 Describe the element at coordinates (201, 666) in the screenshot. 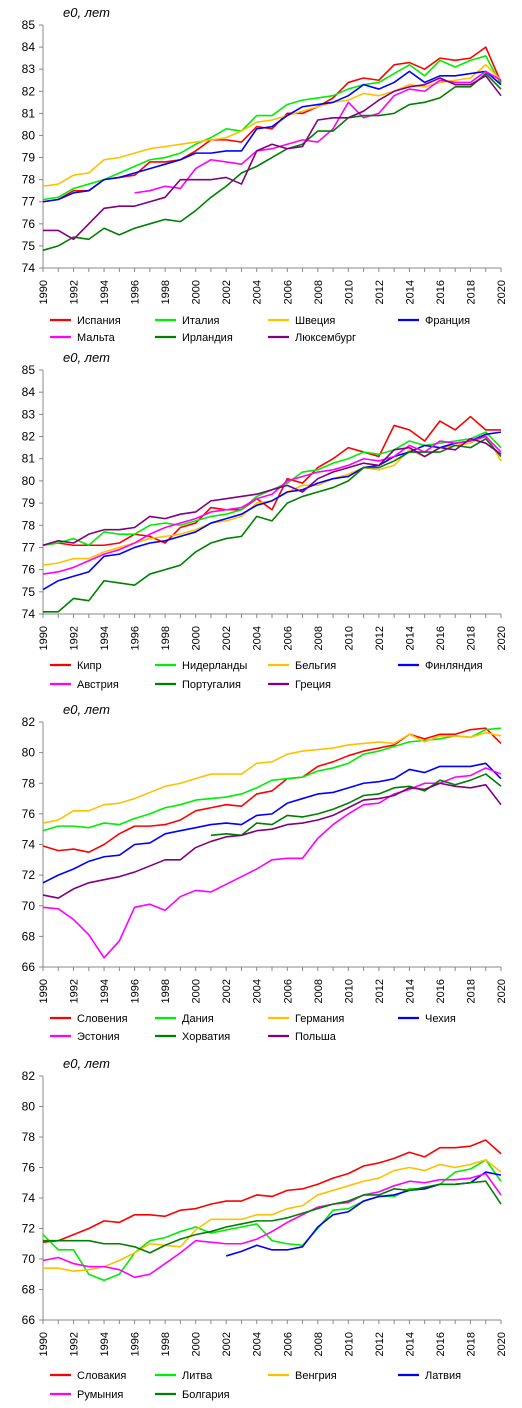

I see `legend-item: Нидерланды` at that location.